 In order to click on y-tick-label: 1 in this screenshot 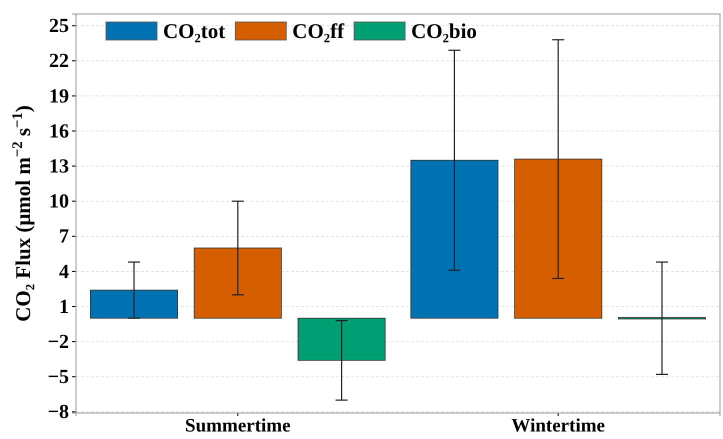, I will do `click(64, 307)`.